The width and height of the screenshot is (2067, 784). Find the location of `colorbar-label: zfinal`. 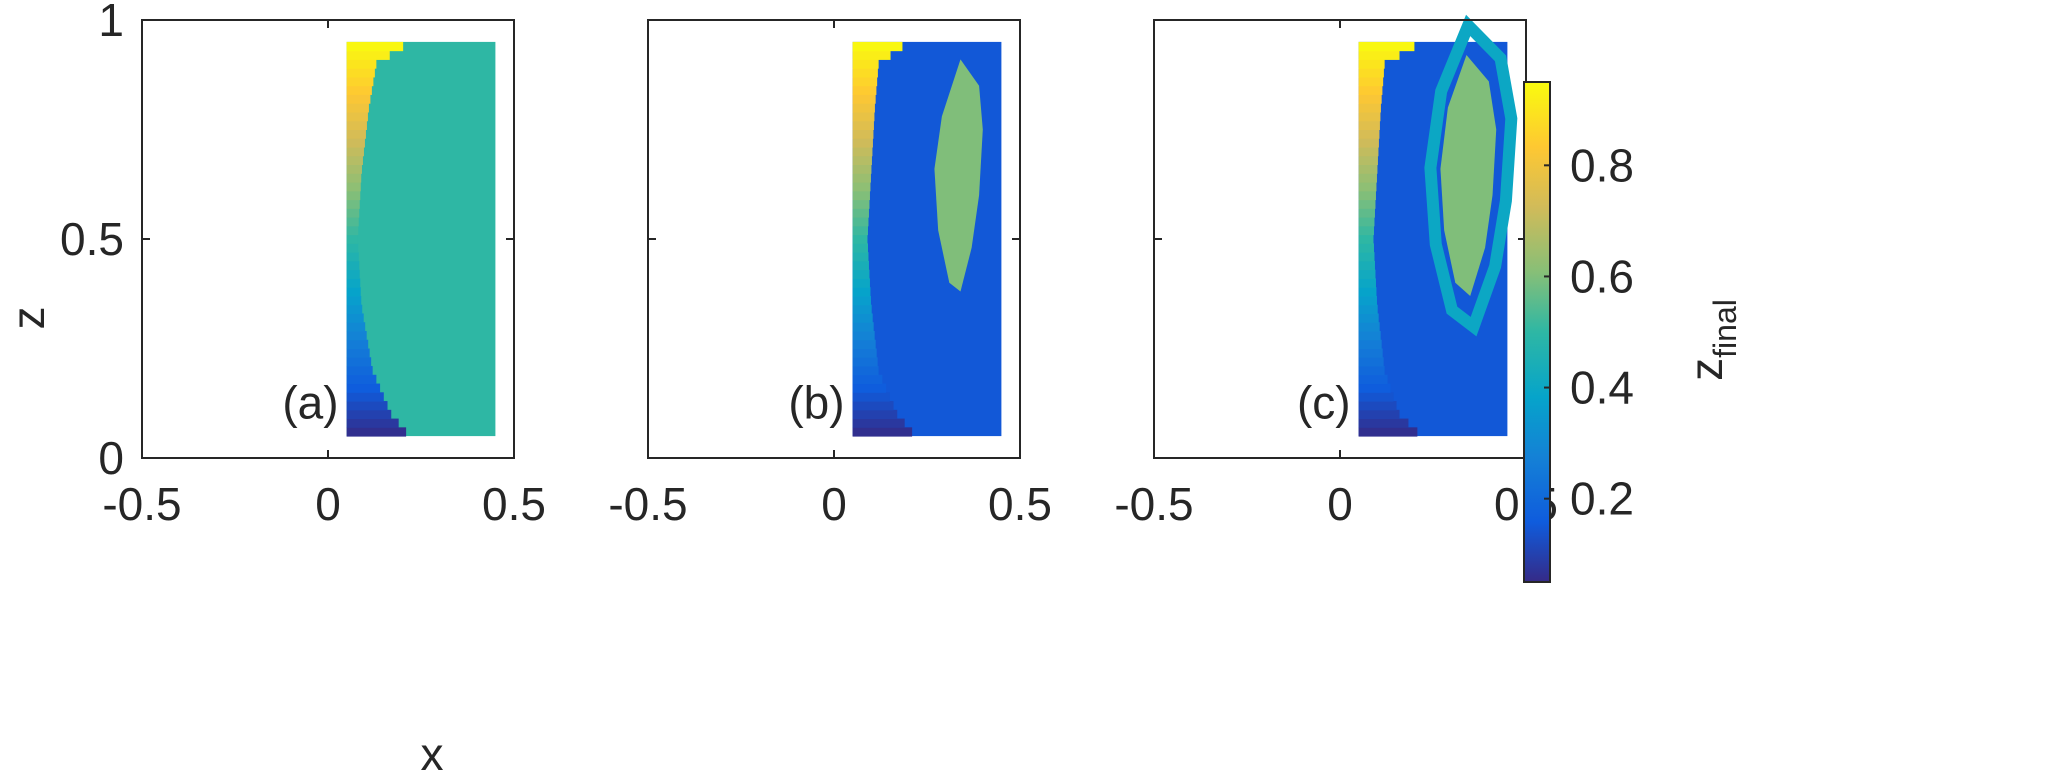

colorbar-label: zfinal is located at coordinates (1711, 340).